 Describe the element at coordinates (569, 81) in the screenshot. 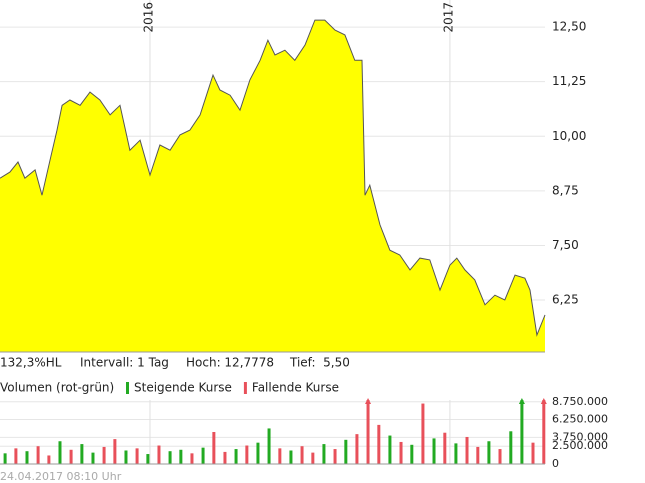

I see `y-tick-label: 11,25` at that location.